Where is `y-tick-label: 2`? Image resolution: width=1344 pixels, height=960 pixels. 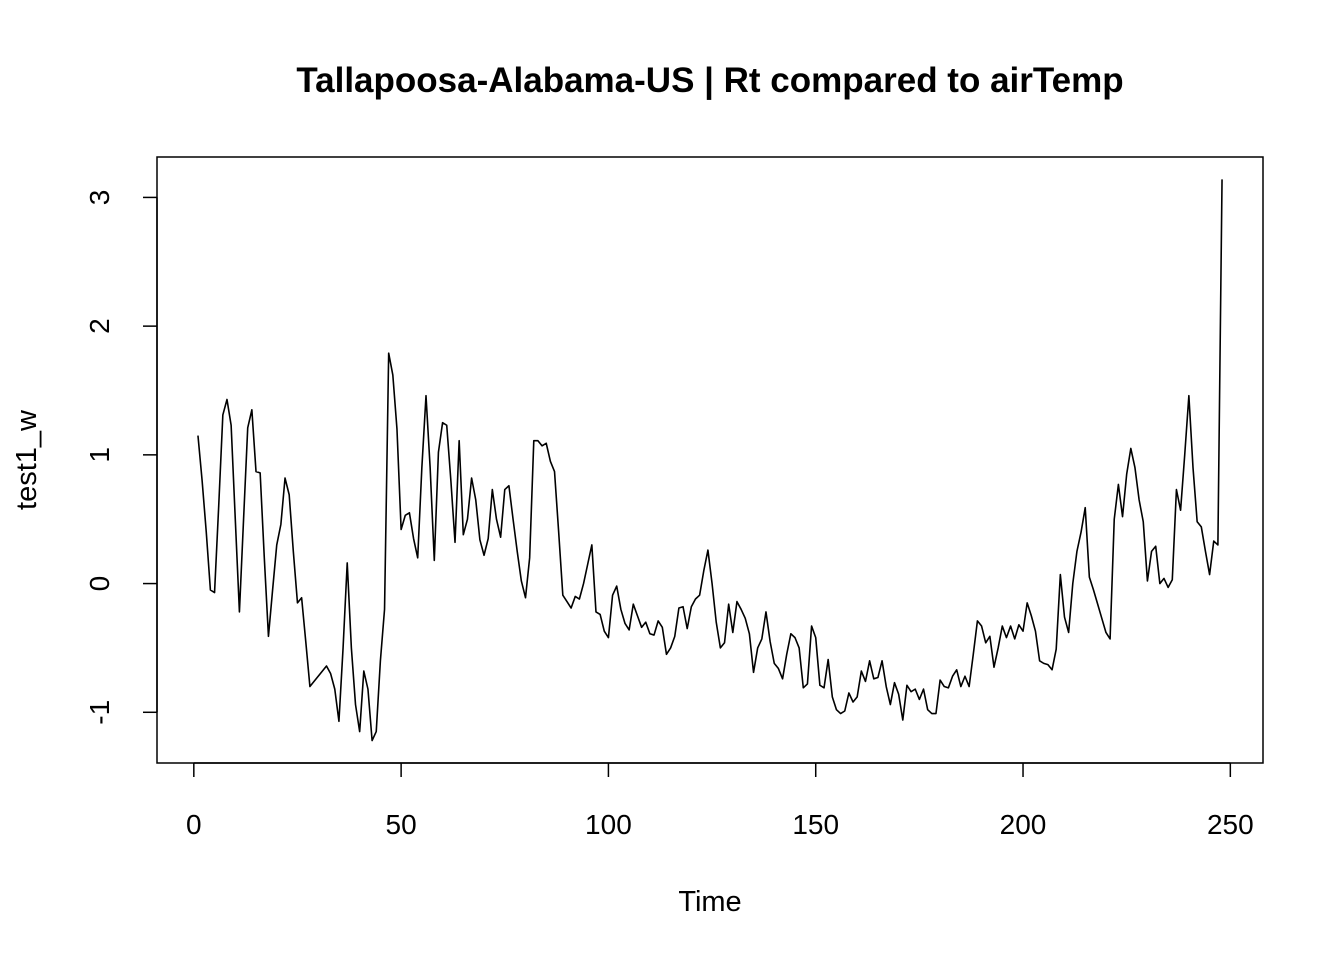
y-tick-label: 2 is located at coordinates (99, 326).